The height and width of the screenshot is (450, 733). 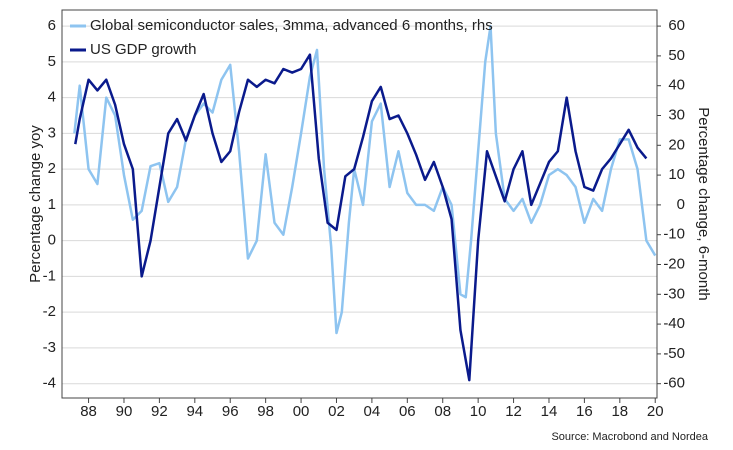 What do you see at coordinates (478, 411) in the screenshot?
I see `x-tick-label: 10` at bounding box center [478, 411].